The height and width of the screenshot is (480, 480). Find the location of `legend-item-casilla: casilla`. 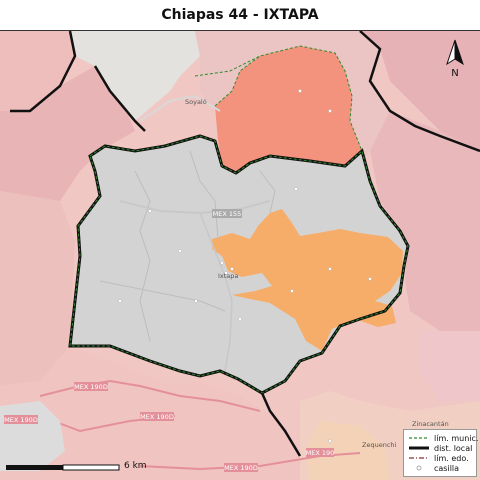

legend-item-casilla: casilla is located at coordinates (440, 468).